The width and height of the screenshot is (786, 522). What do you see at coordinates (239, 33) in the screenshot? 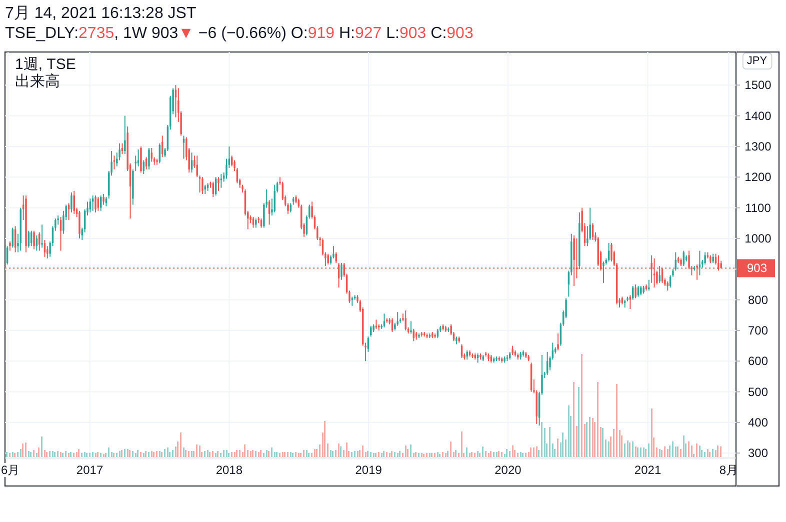
I see `text: TSE_DLY:2735, 1W 903▼ −6 (−0.66%) O:919 H:927 L:903 C:903` at bounding box center [239, 33].